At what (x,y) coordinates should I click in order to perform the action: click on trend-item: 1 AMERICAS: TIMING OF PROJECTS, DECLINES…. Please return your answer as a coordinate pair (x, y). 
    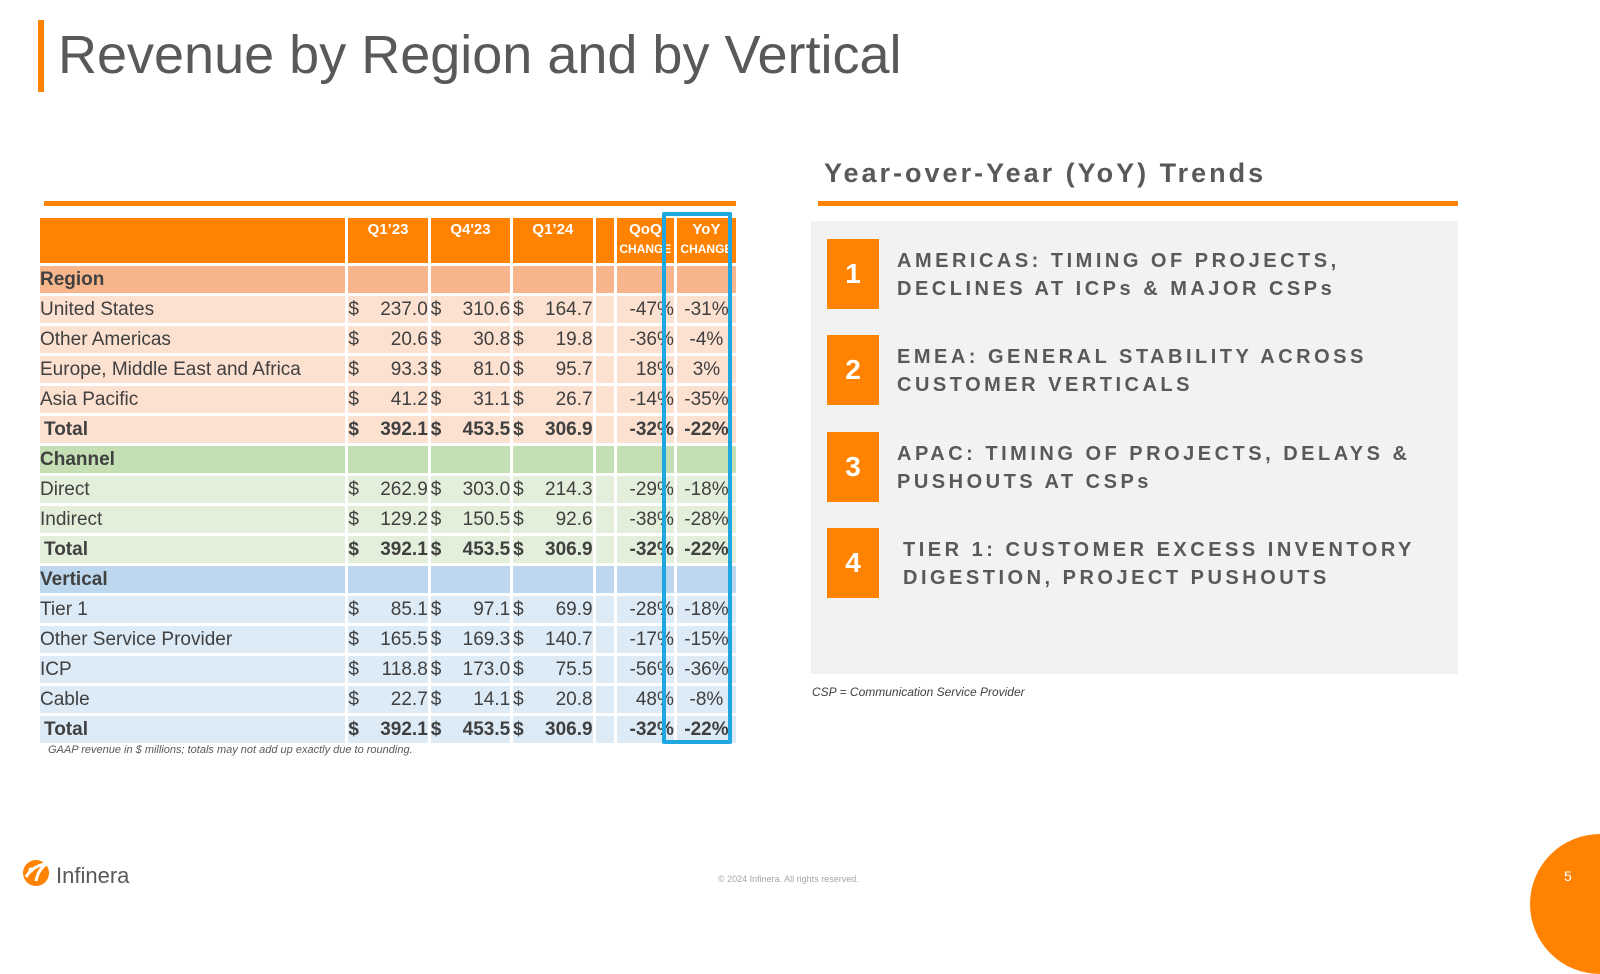
    Looking at the image, I should click on (1127, 274).